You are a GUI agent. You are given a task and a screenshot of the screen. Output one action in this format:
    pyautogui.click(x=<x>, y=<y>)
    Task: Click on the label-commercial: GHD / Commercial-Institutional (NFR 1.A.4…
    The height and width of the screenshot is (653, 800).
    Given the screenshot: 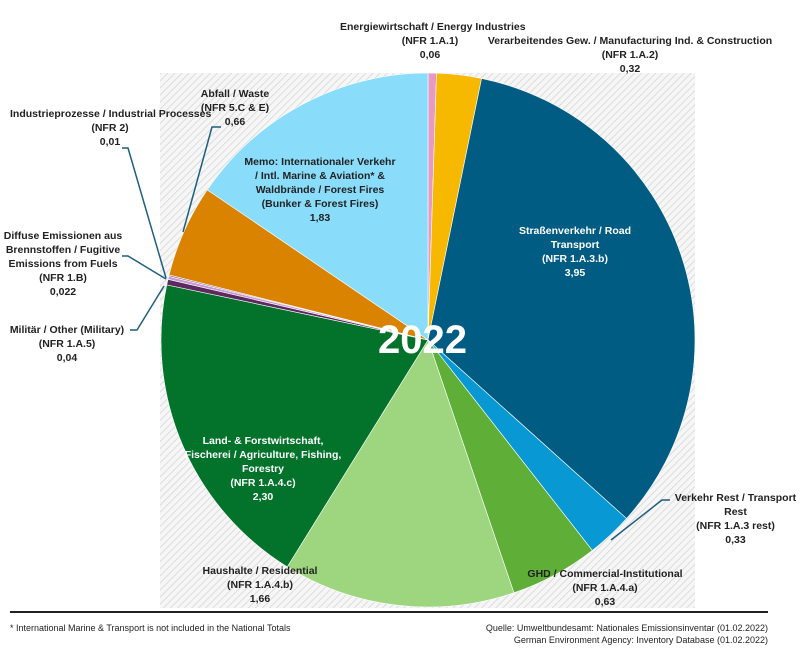 What is the action you would take?
    pyautogui.click(x=605, y=588)
    